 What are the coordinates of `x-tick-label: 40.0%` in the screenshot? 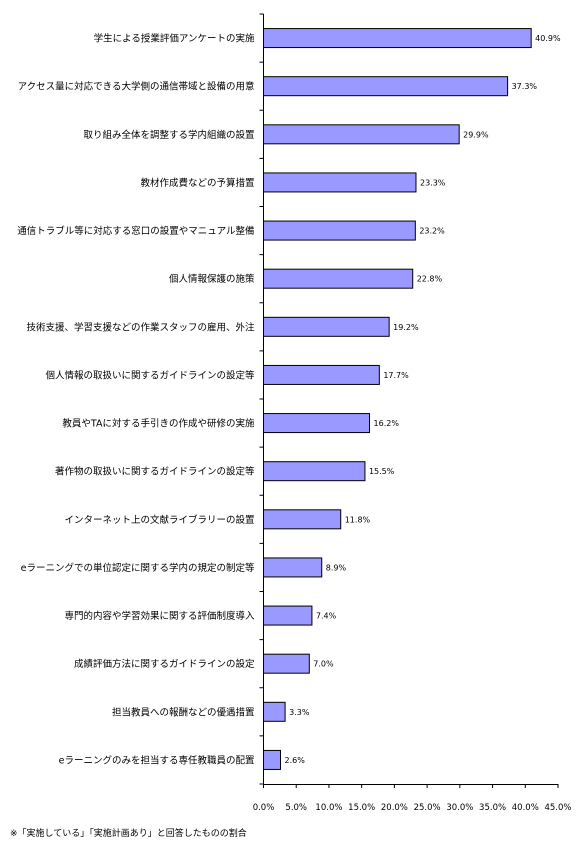 It's located at (525, 808).